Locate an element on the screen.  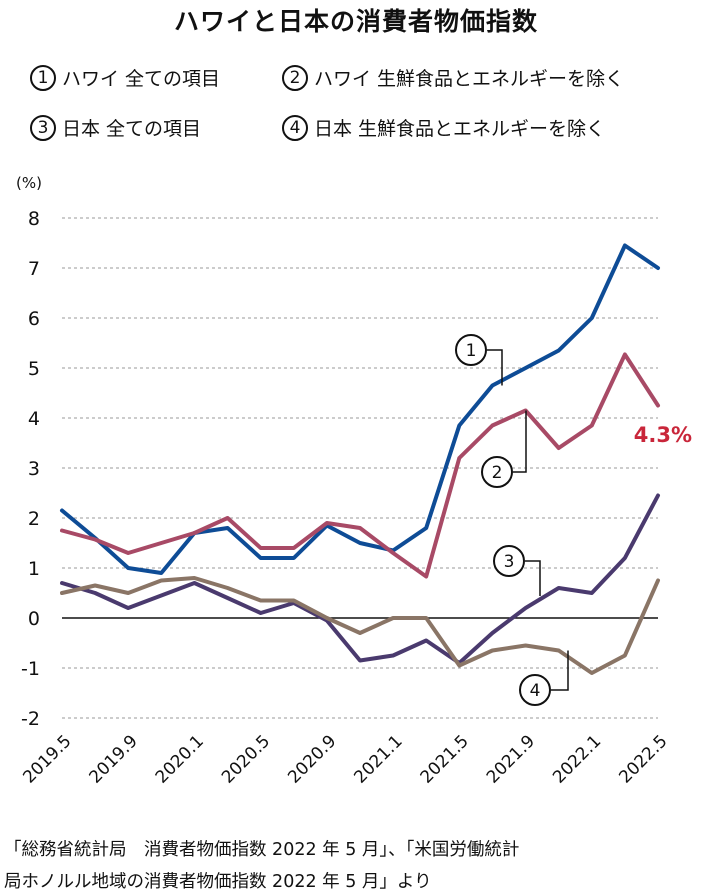
callouts: 1 2 3 4 4.3% is located at coordinates (573, 520).